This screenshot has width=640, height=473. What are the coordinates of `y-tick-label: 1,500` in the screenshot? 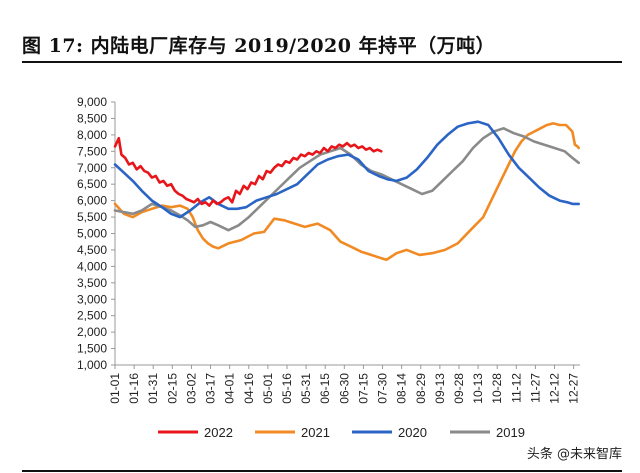 It's located at (92, 349).